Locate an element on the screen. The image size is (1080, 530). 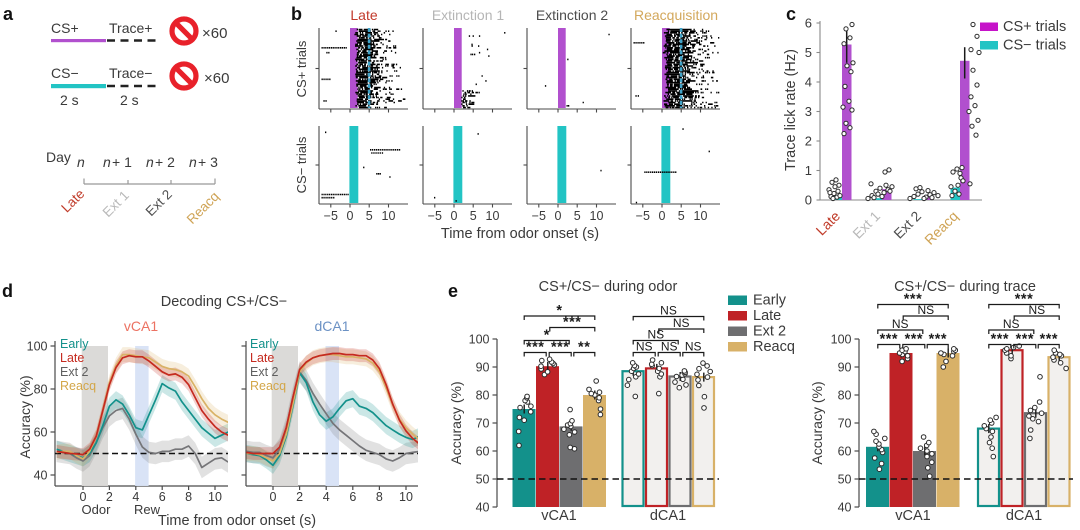
svg-text: CS+ is located at coordinates (65, 28).